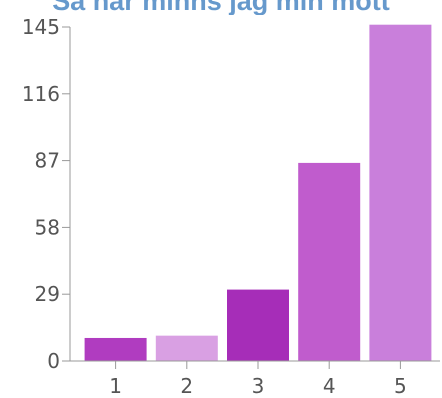  I want to click on y-tick-label: 145, so click(41, 27).